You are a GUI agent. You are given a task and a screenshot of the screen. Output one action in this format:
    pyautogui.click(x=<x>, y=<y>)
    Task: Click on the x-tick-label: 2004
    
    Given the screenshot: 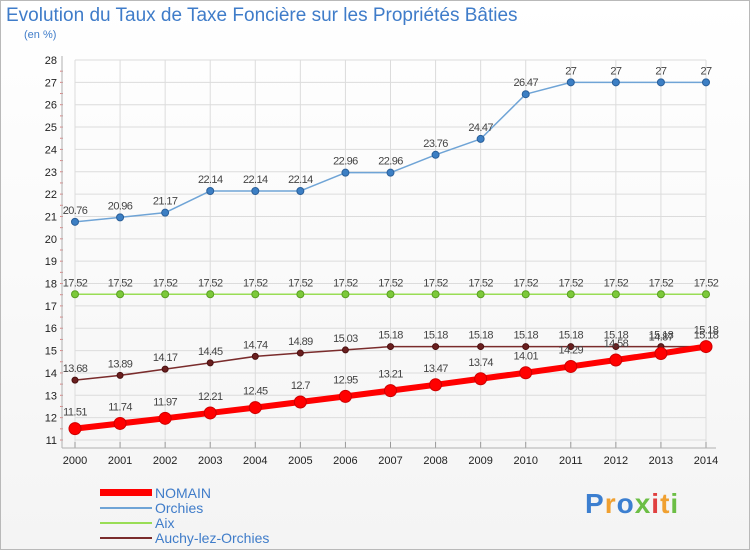 What is the action you would take?
    pyautogui.click(x=255, y=461)
    